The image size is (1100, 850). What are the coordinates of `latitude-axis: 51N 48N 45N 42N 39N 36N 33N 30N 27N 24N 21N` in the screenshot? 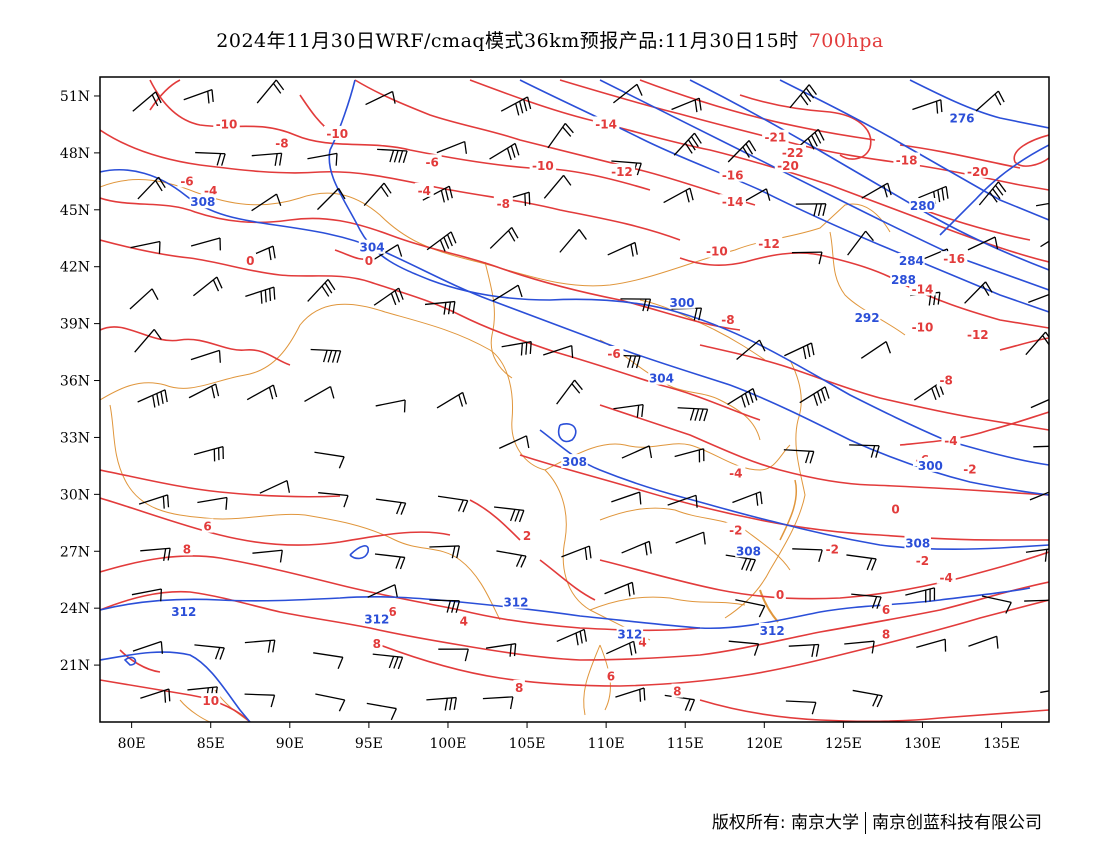 It's located at (80, 381).